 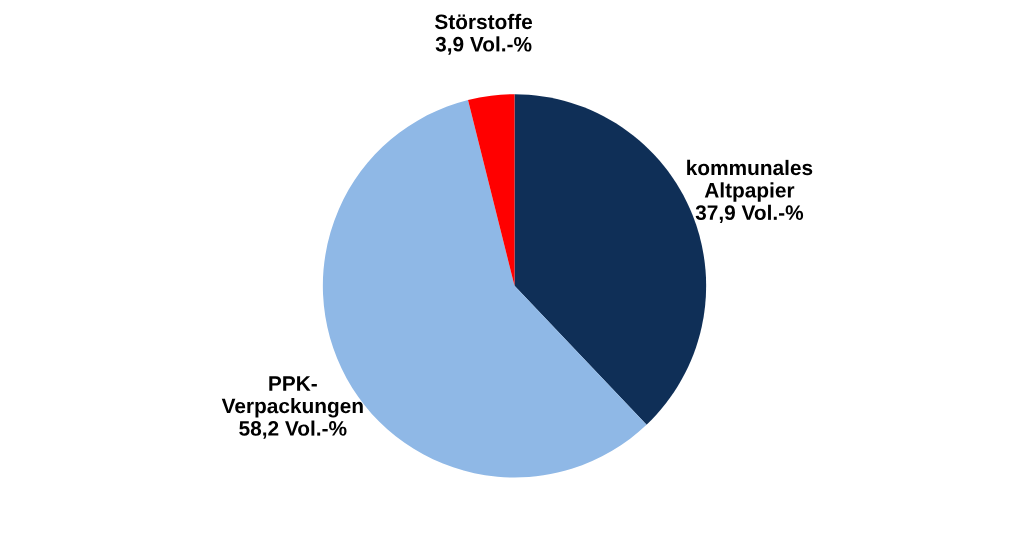 What do you see at coordinates (484, 21) in the screenshot?
I see `slice-label: Störstoffe` at bounding box center [484, 21].